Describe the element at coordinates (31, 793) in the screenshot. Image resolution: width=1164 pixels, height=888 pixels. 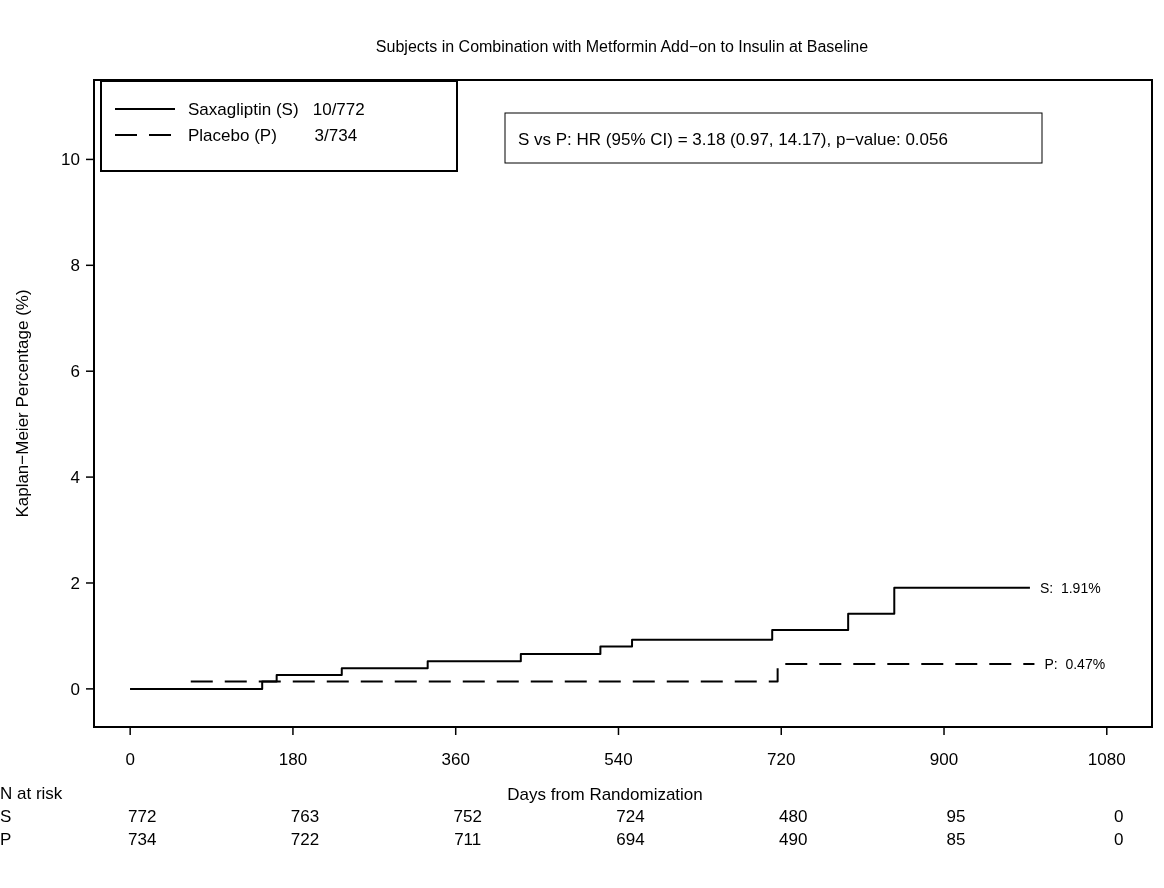
I see `text: N at risk` at that location.